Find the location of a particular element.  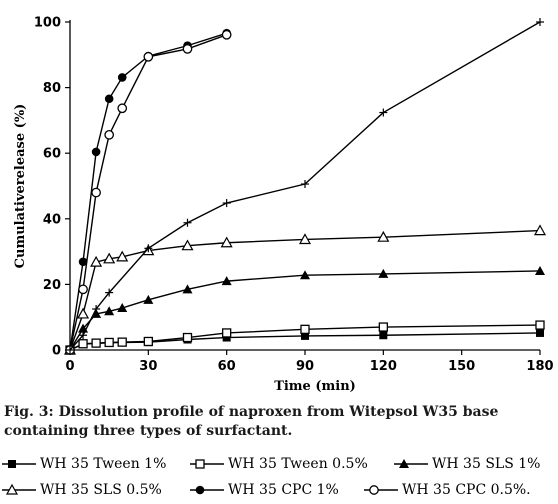

legend-label: WH 35 SLS 0.5% is located at coordinates (101, 490).